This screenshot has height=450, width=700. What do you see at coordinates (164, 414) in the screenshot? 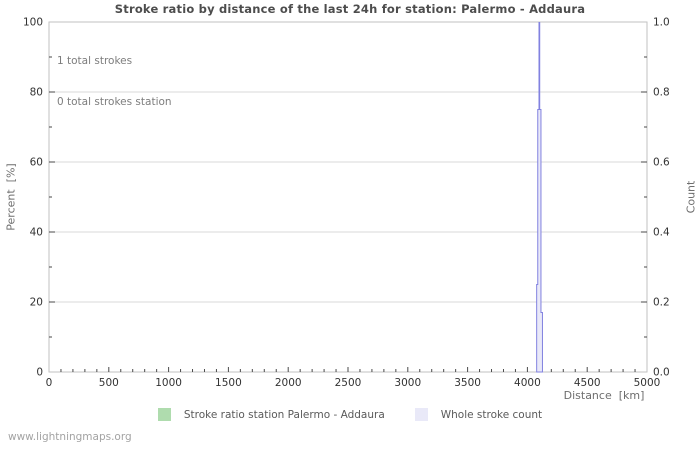
I see `legend-swatch-stroke-ratio` at bounding box center [164, 414].